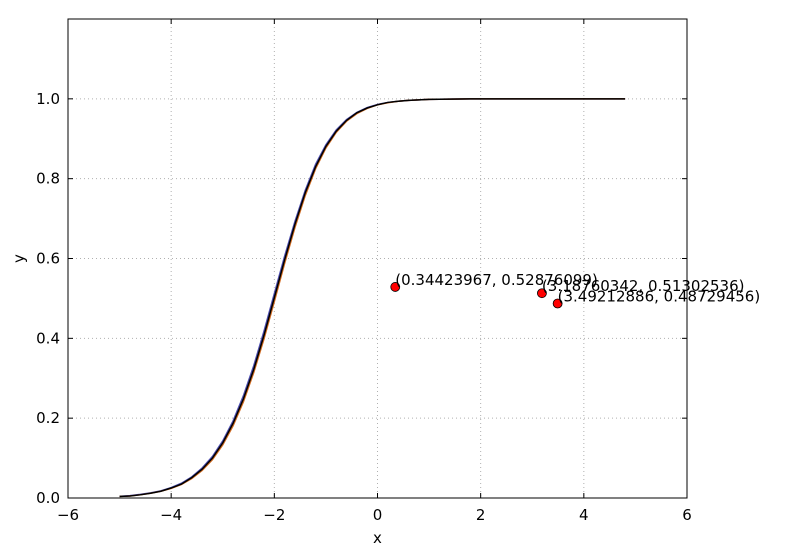 The image size is (792, 557). What do you see at coordinates (584, 515) in the screenshot?
I see `x-tick-label: 4` at bounding box center [584, 515].